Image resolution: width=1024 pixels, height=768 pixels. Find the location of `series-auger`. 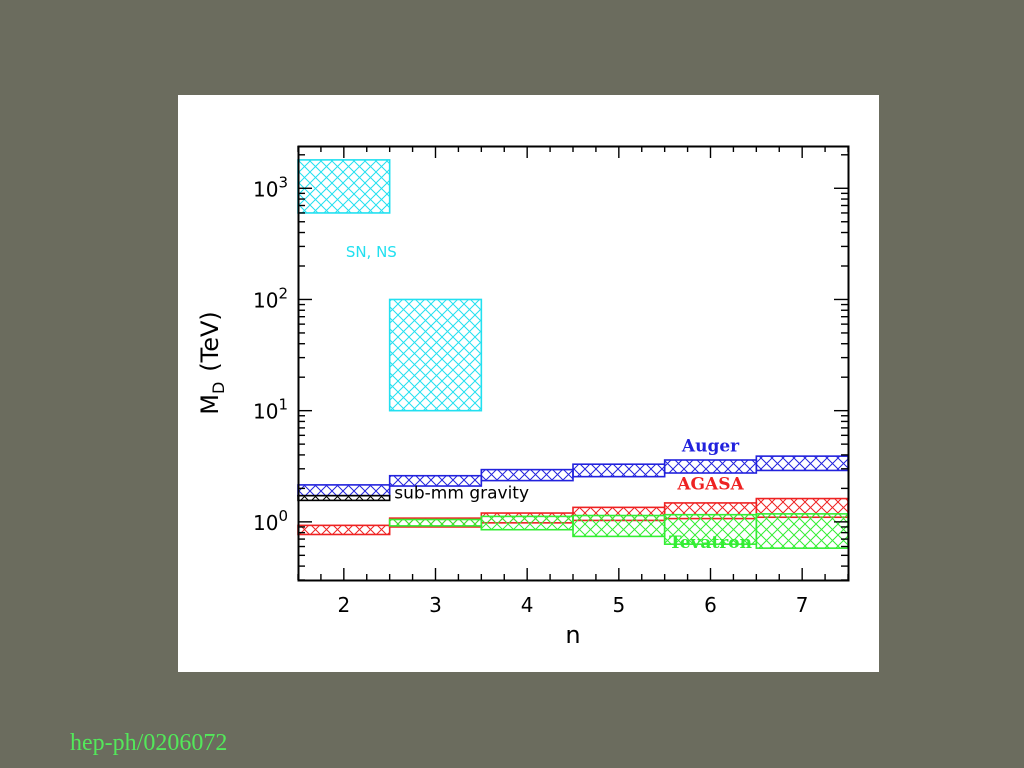

series-auger is located at coordinates (573, 476).